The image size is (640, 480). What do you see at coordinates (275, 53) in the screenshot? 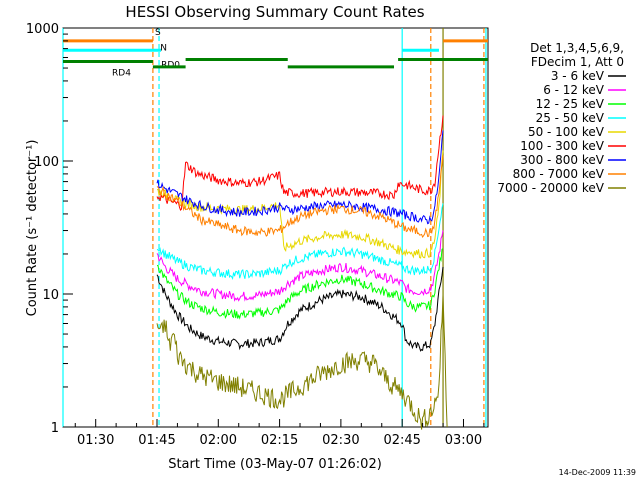
I see `state-bars: SNRD0RD4` at bounding box center [275, 53].